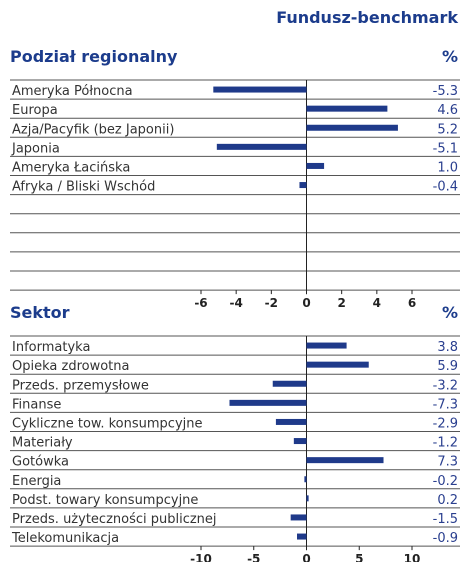  What do you see at coordinates (445, 538) in the screenshot?
I see `value-label: -0.9` at bounding box center [445, 538].